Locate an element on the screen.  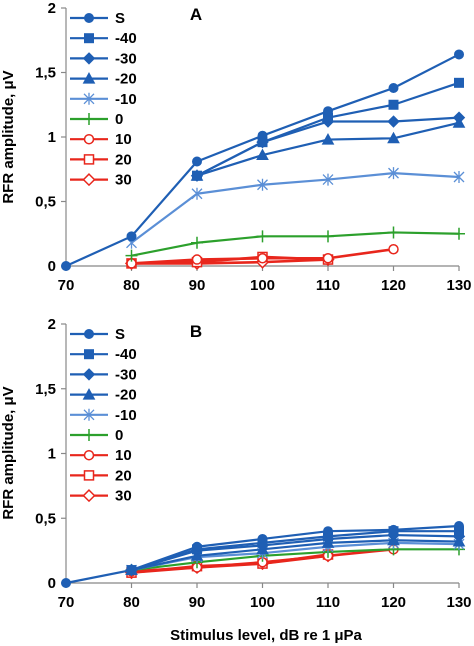
x-tick-label: 100 is located at coordinates (262, 285).